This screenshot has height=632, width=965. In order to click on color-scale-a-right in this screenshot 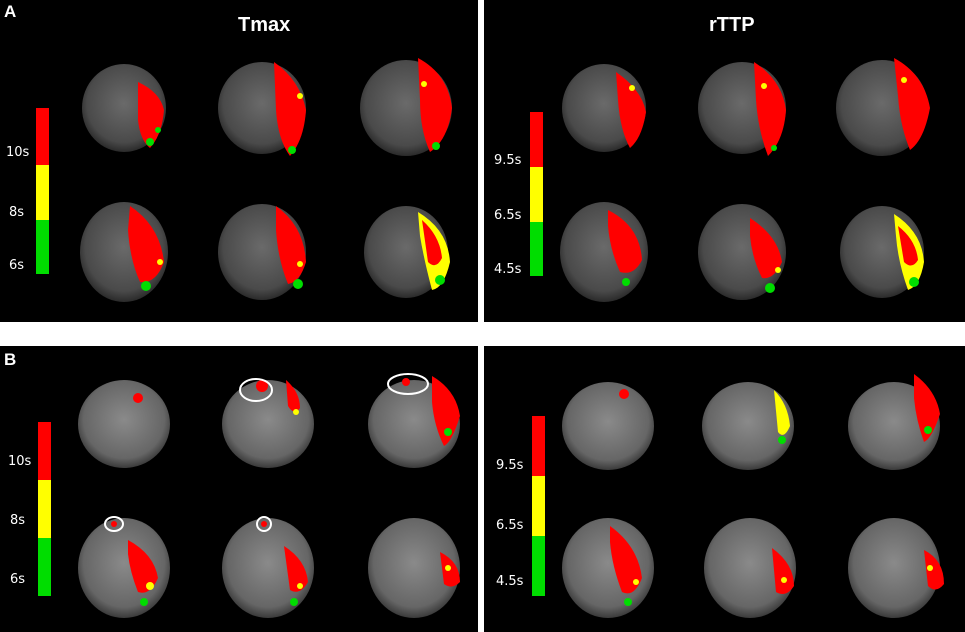, I will do `click(536, 194)`.